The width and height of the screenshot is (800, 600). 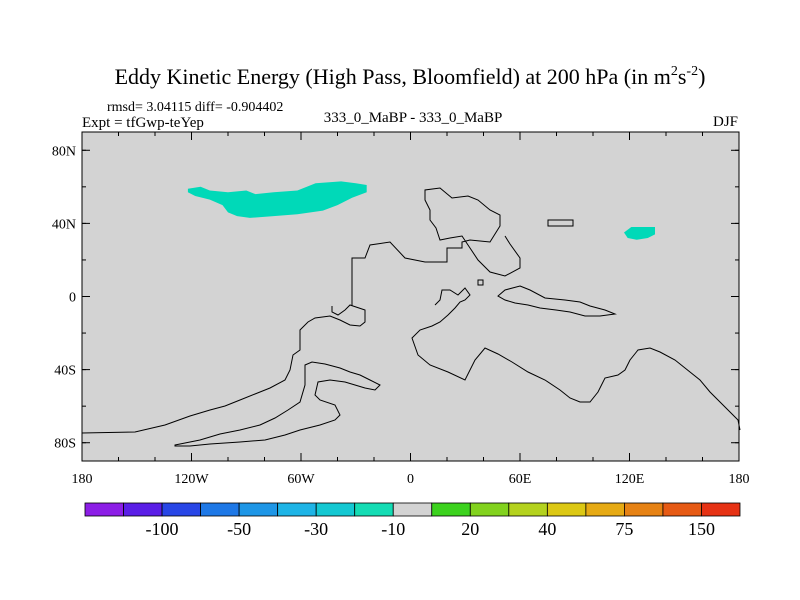 I want to click on x-tick-label: 60W, so click(x=301, y=479).